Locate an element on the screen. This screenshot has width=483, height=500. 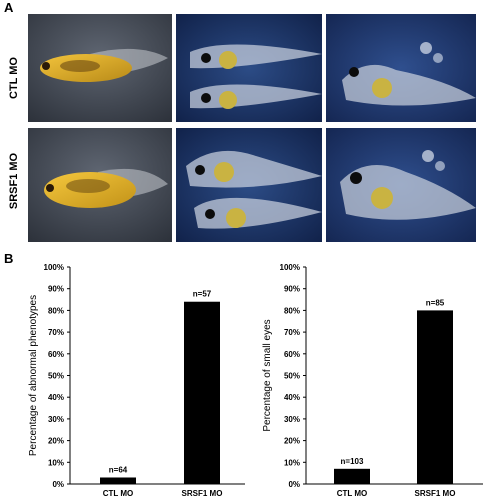
bar-data-label: n=85 is located at coordinates (435, 302).